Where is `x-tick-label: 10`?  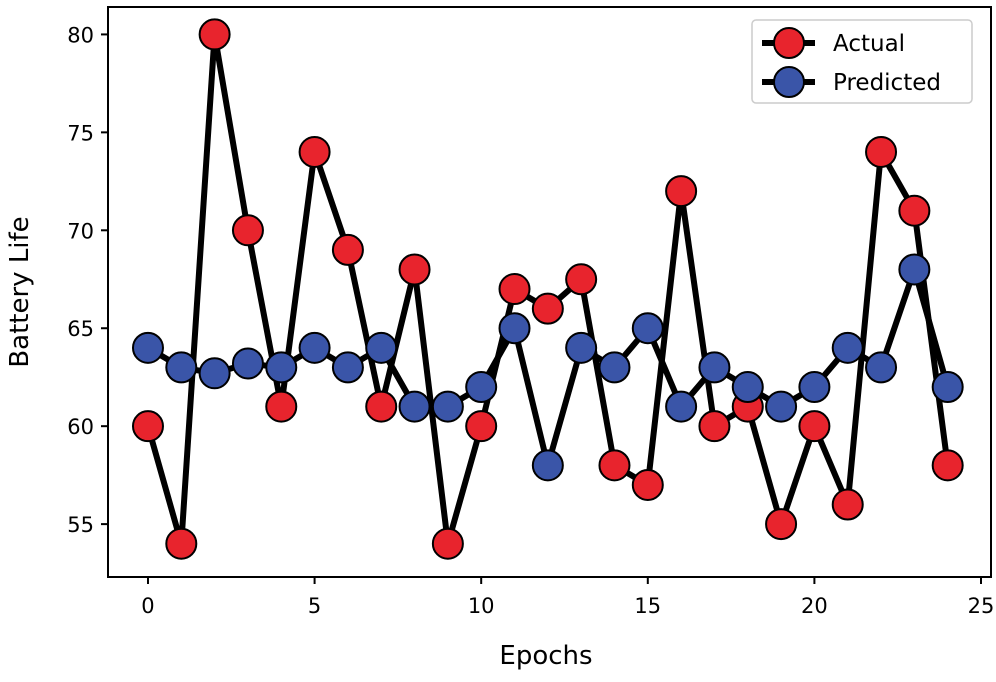
x-tick-label: 10 is located at coordinates (481, 606).